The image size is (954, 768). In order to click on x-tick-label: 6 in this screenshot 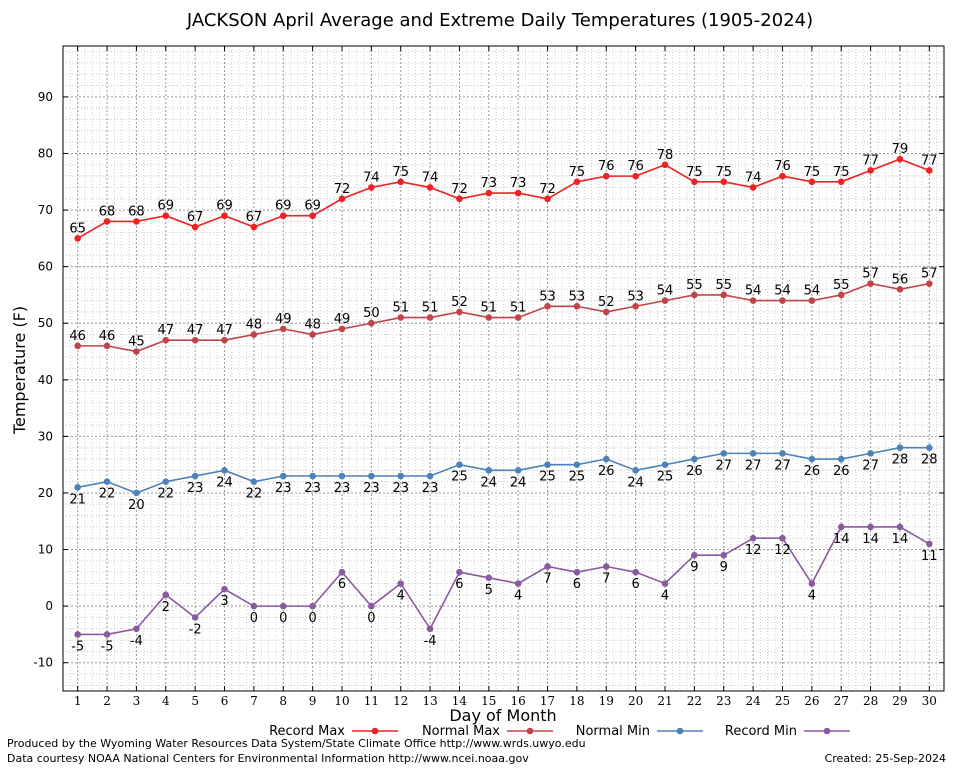, I will do `click(225, 701)`.